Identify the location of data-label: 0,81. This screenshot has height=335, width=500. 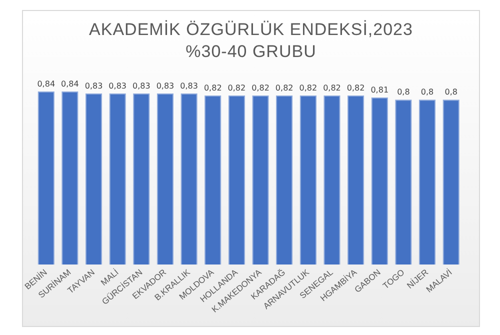
(379, 90).